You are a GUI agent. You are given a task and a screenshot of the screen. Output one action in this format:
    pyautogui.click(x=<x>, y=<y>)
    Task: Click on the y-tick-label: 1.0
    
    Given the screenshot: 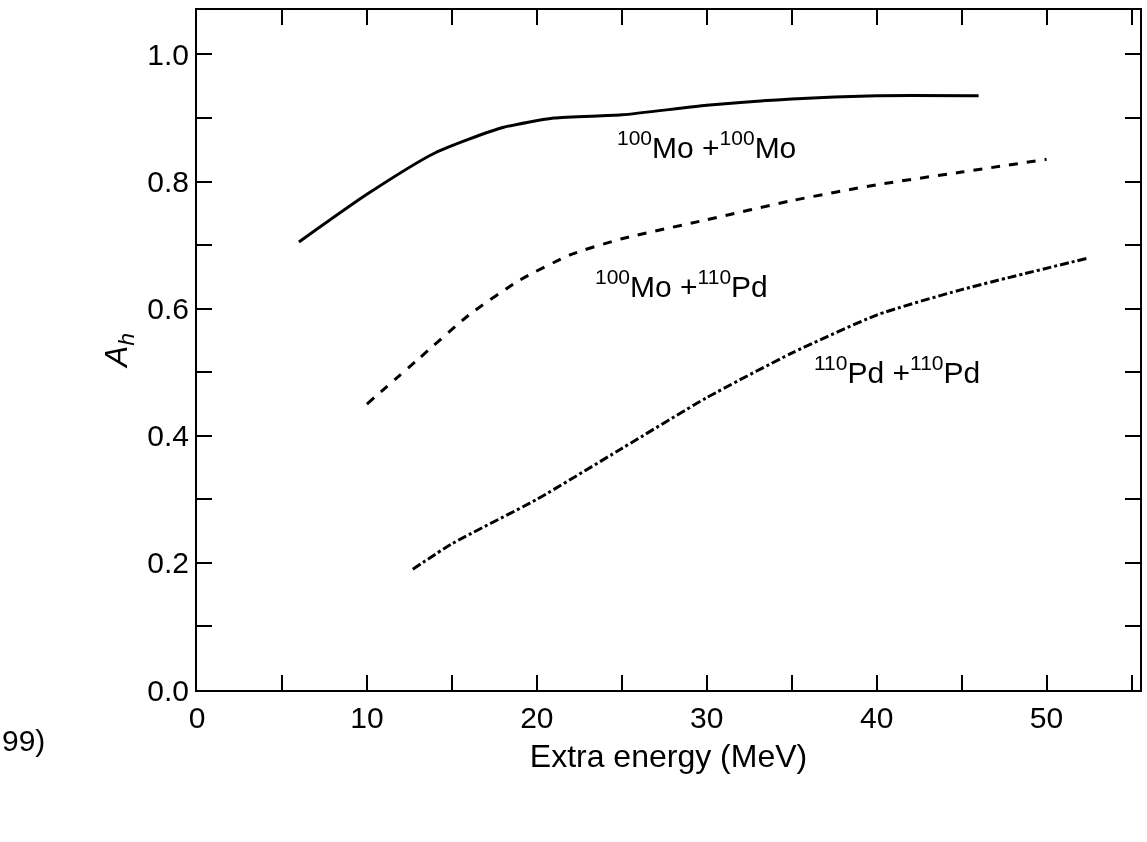 What is the action you would take?
    pyautogui.click(x=168, y=54)
    